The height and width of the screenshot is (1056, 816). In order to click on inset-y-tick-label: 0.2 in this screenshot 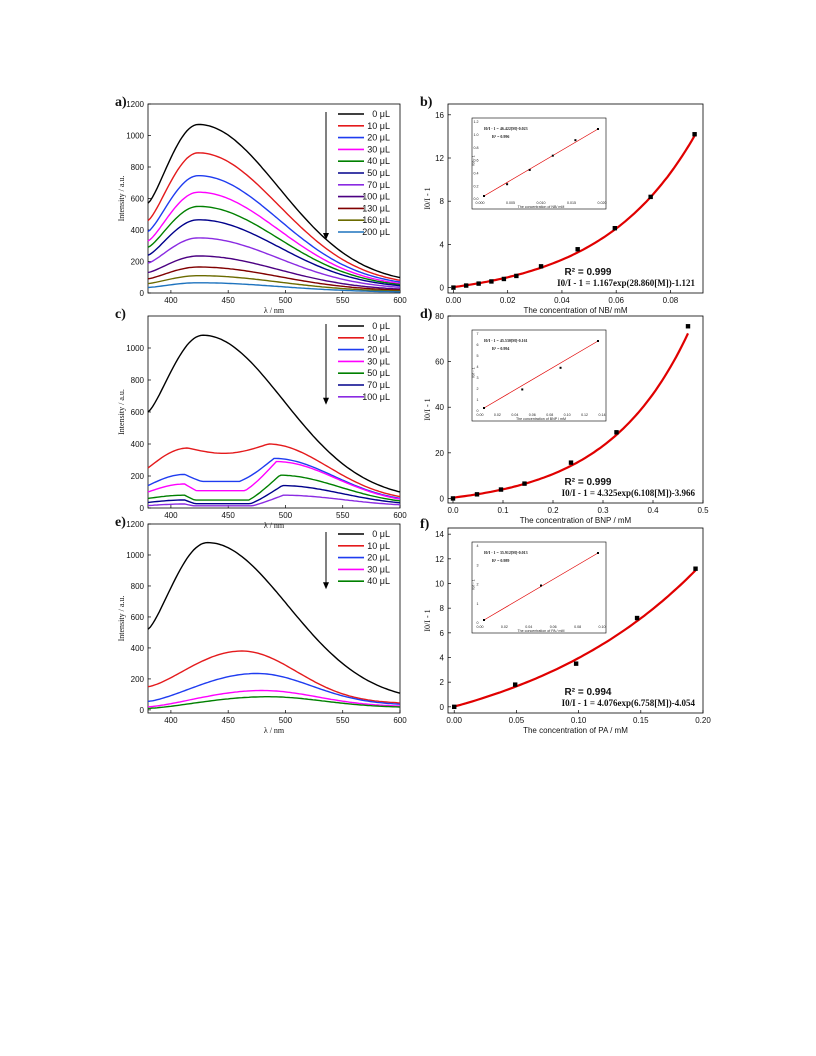, I will do `click(476, 186)`.